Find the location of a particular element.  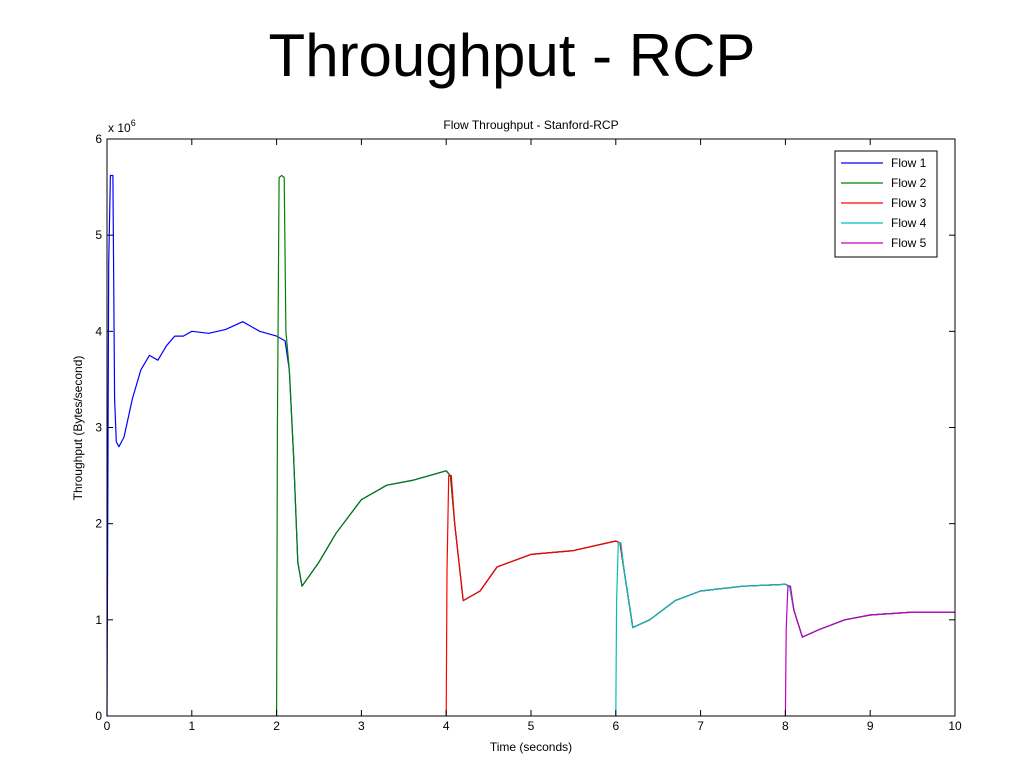

x-tick-label: 7 is located at coordinates (700, 726).